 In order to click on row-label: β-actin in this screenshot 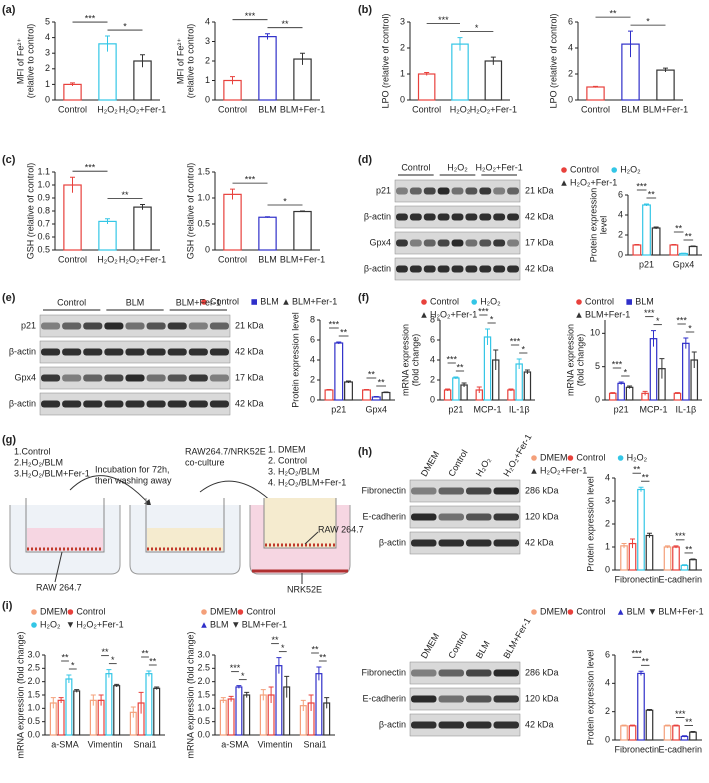, I will do `click(392, 724)`.